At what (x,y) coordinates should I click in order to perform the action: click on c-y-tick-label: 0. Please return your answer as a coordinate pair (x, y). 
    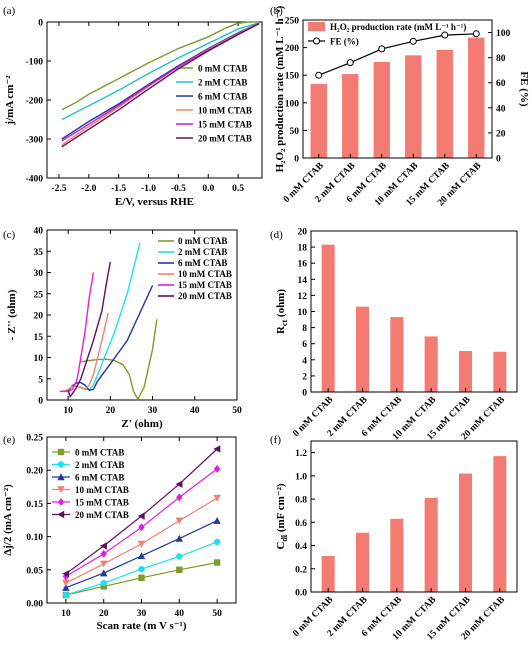
    Looking at the image, I should click on (40, 402).